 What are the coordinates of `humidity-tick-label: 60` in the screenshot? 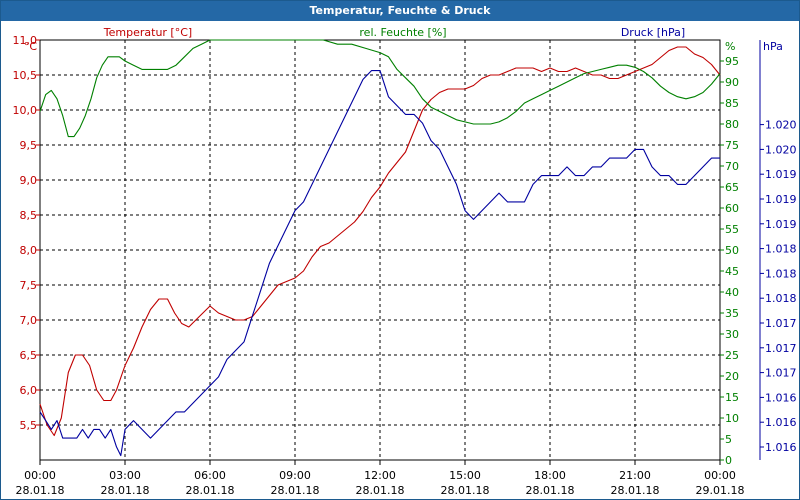 It's located at (732, 208).